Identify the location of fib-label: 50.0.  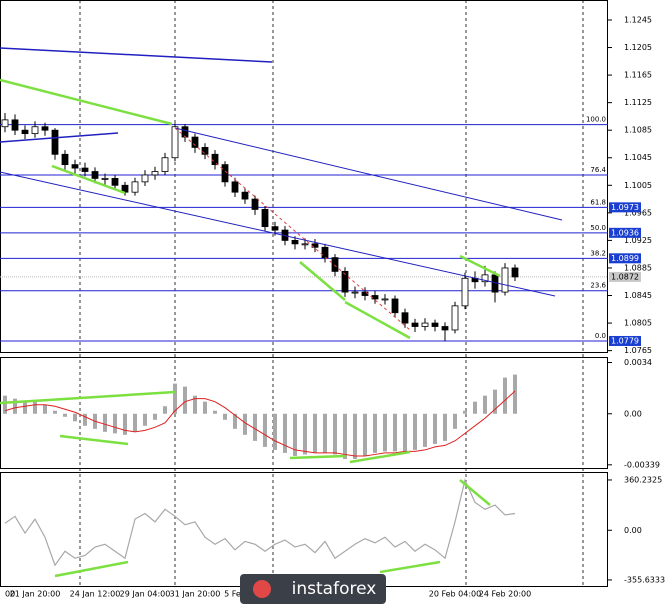
(598, 228).